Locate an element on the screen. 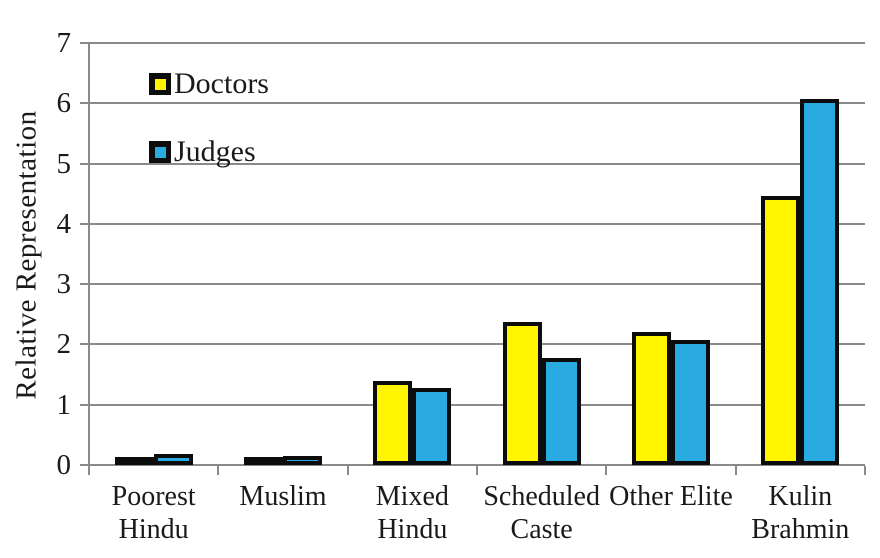 The width and height of the screenshot is (880, 558). judges-color-chip is located at coordinates (160, 152).